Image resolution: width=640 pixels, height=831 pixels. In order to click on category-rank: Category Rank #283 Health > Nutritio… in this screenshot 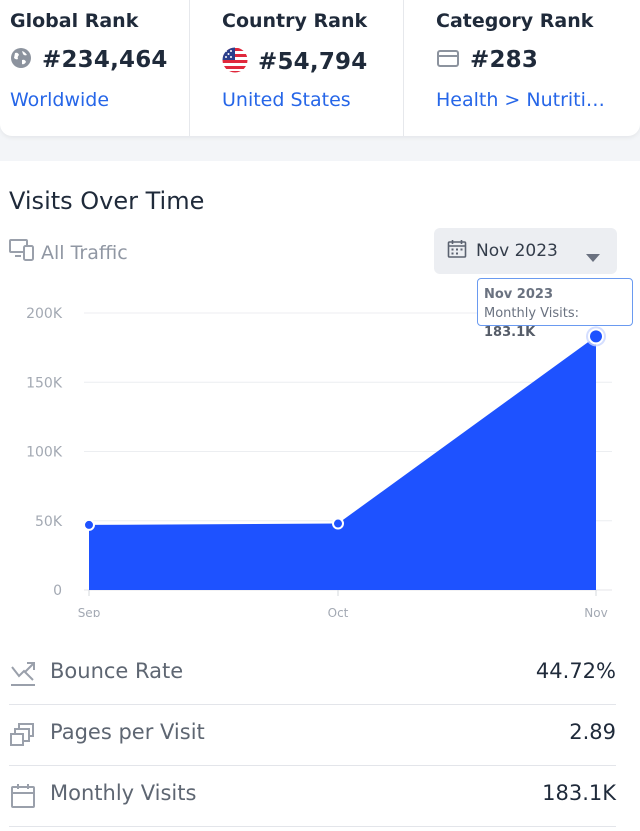, I will do `click(522, 68)`.